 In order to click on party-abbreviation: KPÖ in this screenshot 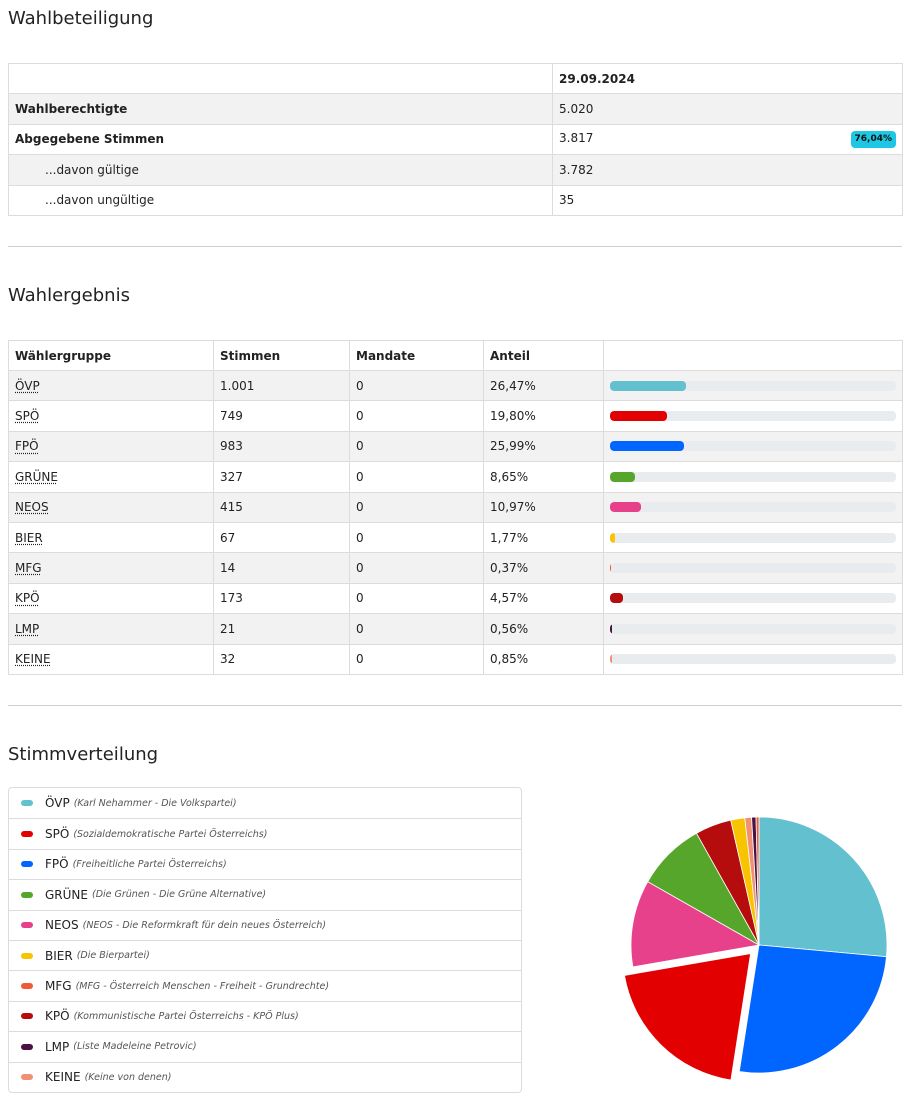, I will do `click(27, 598)`.